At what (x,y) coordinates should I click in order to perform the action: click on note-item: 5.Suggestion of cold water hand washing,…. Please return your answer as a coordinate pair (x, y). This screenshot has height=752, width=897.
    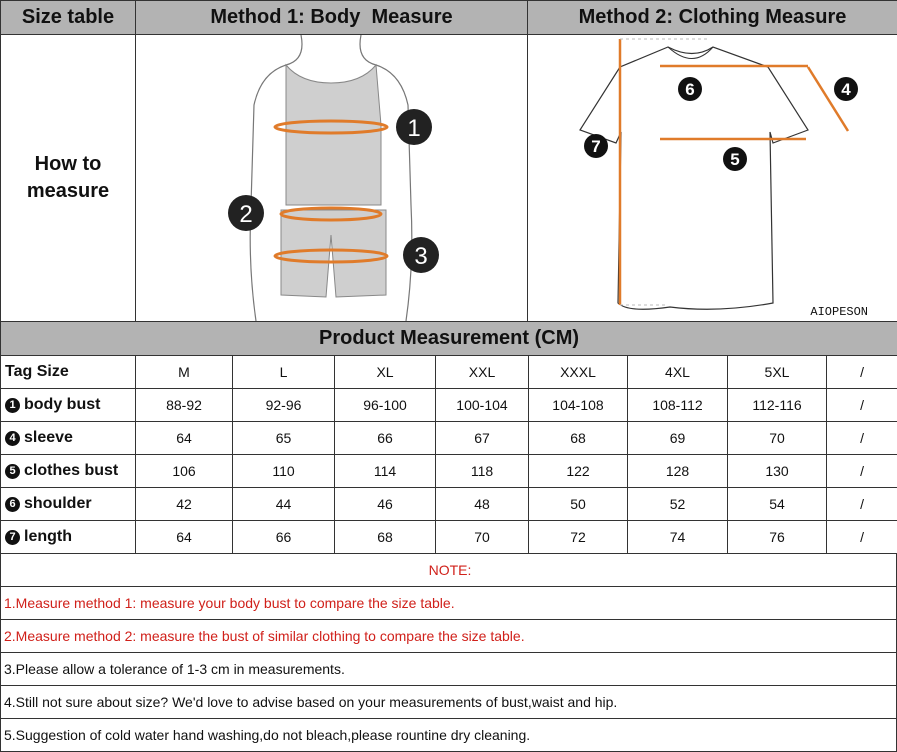
    Looking at the image, I should click on (449, 735).